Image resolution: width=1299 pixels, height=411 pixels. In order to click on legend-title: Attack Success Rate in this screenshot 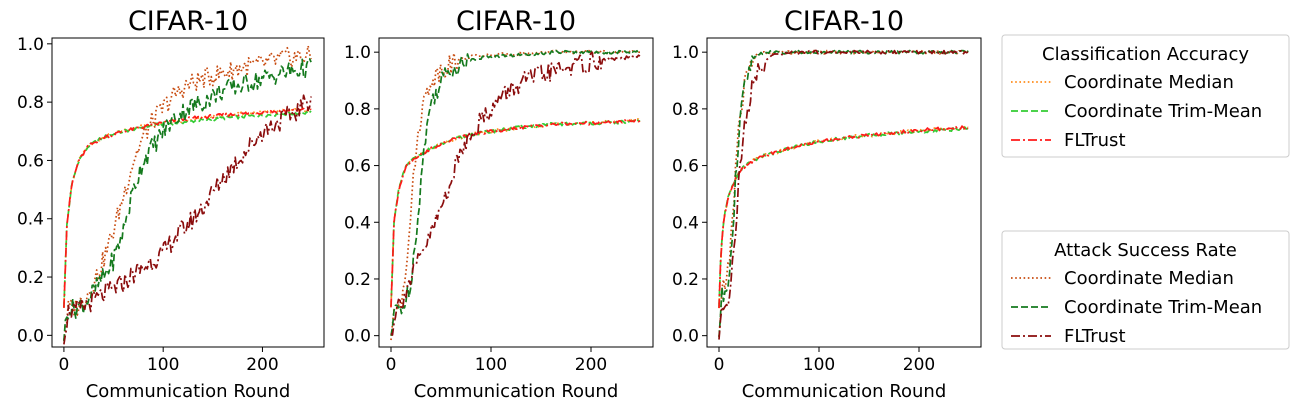, I will do `click(1145, 250)`.